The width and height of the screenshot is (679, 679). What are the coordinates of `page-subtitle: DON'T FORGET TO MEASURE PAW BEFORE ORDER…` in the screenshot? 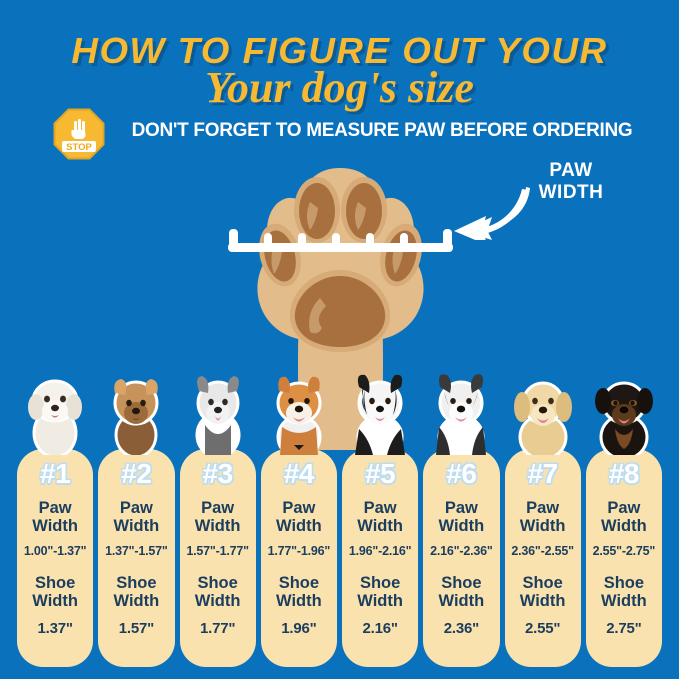 It's located at (382, 130).